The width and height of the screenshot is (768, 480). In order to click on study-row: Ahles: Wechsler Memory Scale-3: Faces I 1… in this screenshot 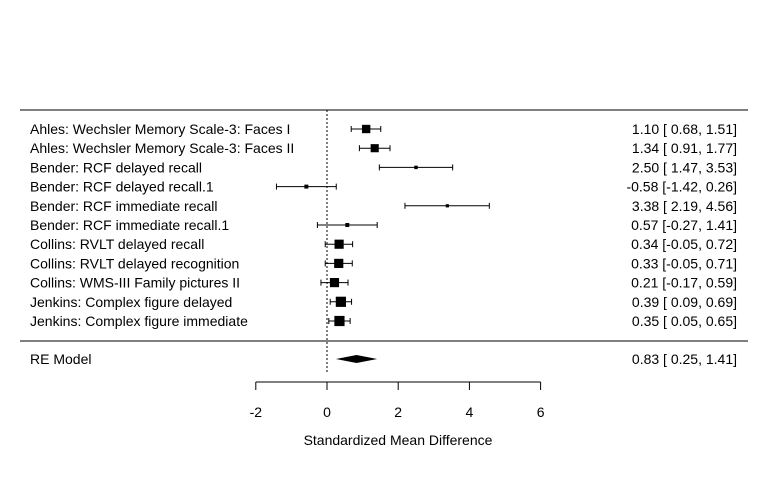, I will do `click(383, 129)`.